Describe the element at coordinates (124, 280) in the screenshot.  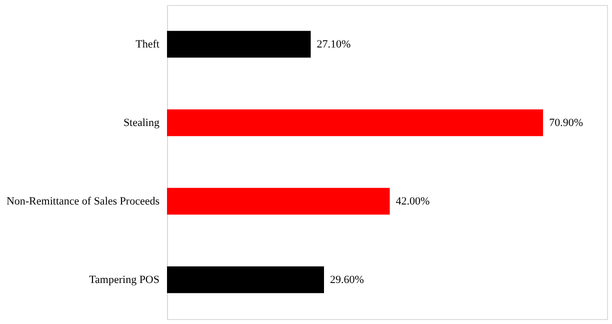
I see `y-tick-label: Tampering POS` at that location.